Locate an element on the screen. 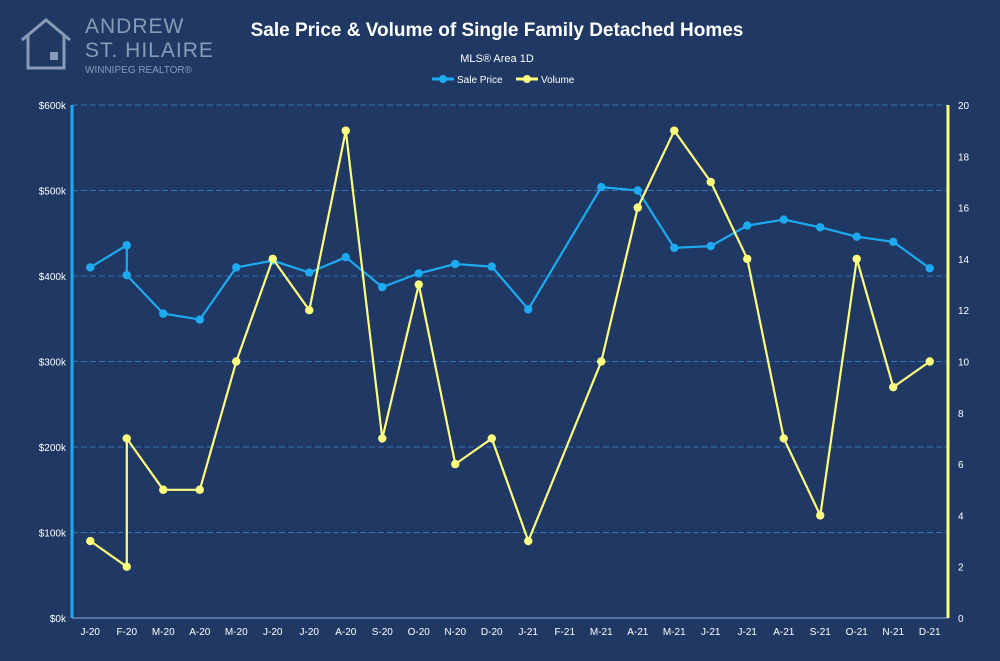 This screenshot has height=661, width=1000. y-left-tick-label: $100k is located at coordinates (53, 534).